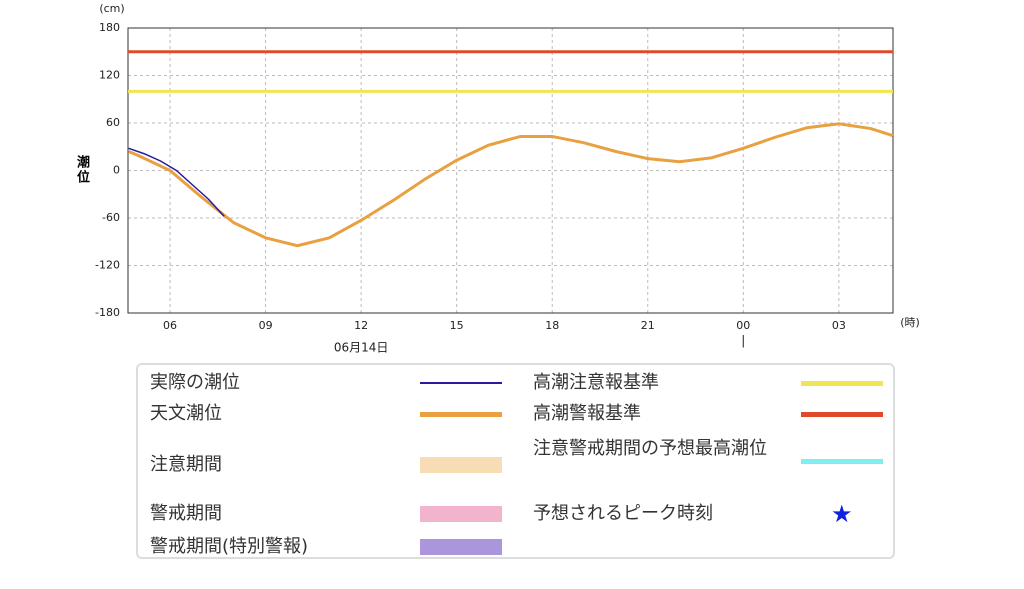  What do you see at coordinates (587, 413) in the screenshot?
I see `legend-label: 高潮警報基準` at bounding box center [587, 413].